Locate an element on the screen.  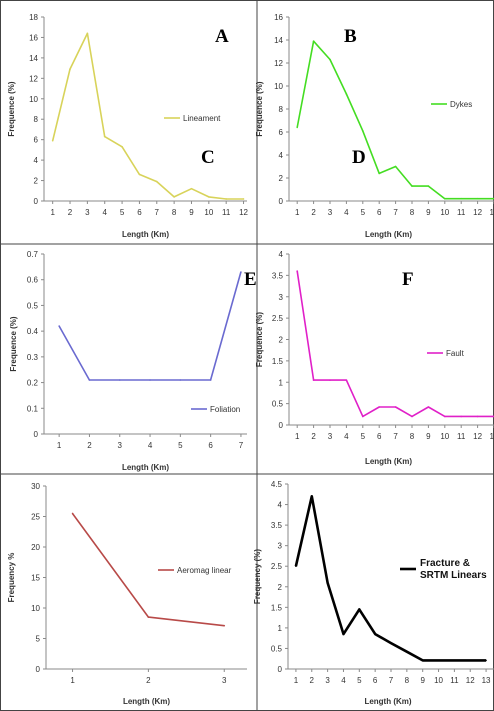
y-tick-label: 2 is located at coordinates (281, 340).